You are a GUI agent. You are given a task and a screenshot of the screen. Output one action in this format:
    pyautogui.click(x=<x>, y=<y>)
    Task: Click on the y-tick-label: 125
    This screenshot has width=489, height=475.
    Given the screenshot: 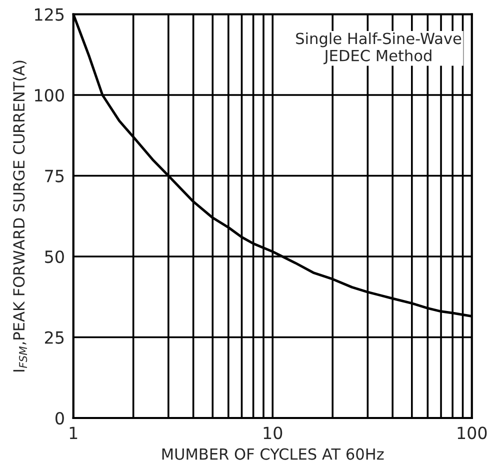 What is the action you would take?
    pyautogui.click(x=49, y=14)
    